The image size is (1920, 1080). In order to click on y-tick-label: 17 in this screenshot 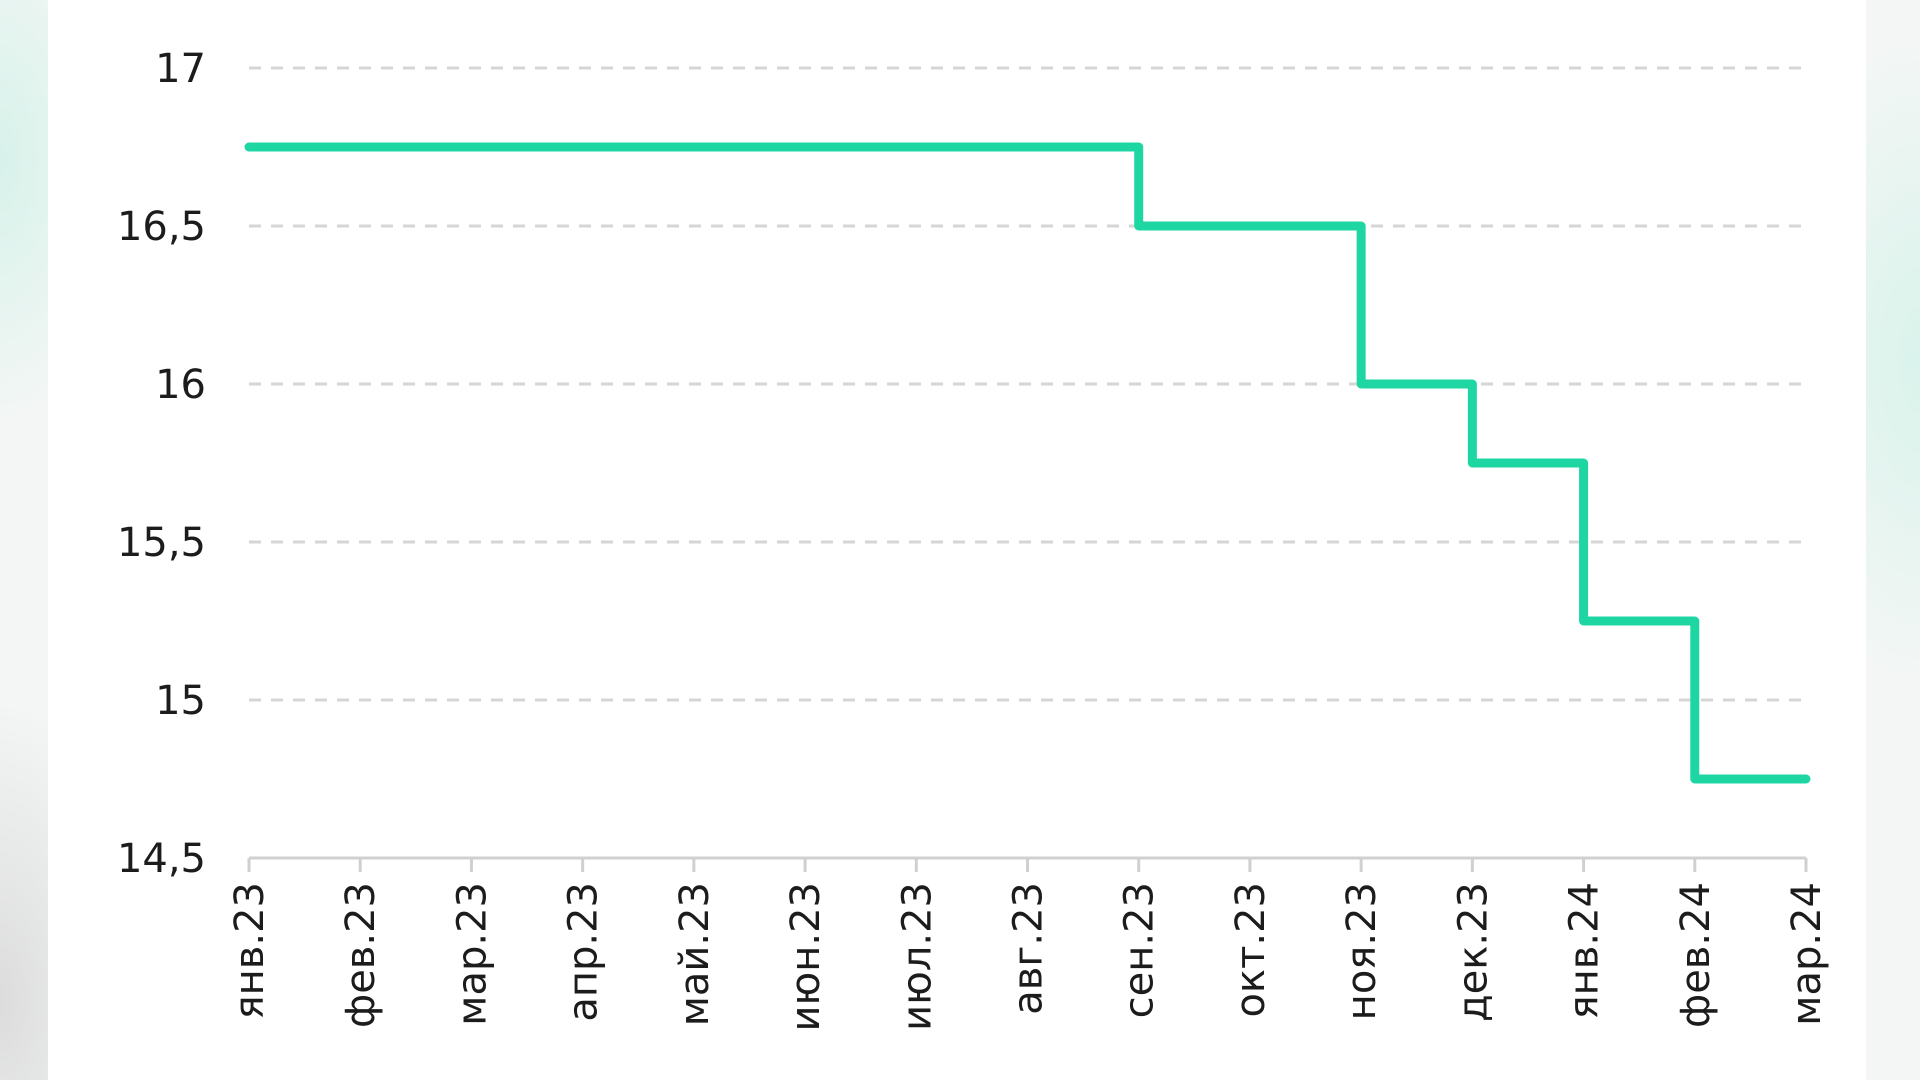, I will do `click(180, 69)`.